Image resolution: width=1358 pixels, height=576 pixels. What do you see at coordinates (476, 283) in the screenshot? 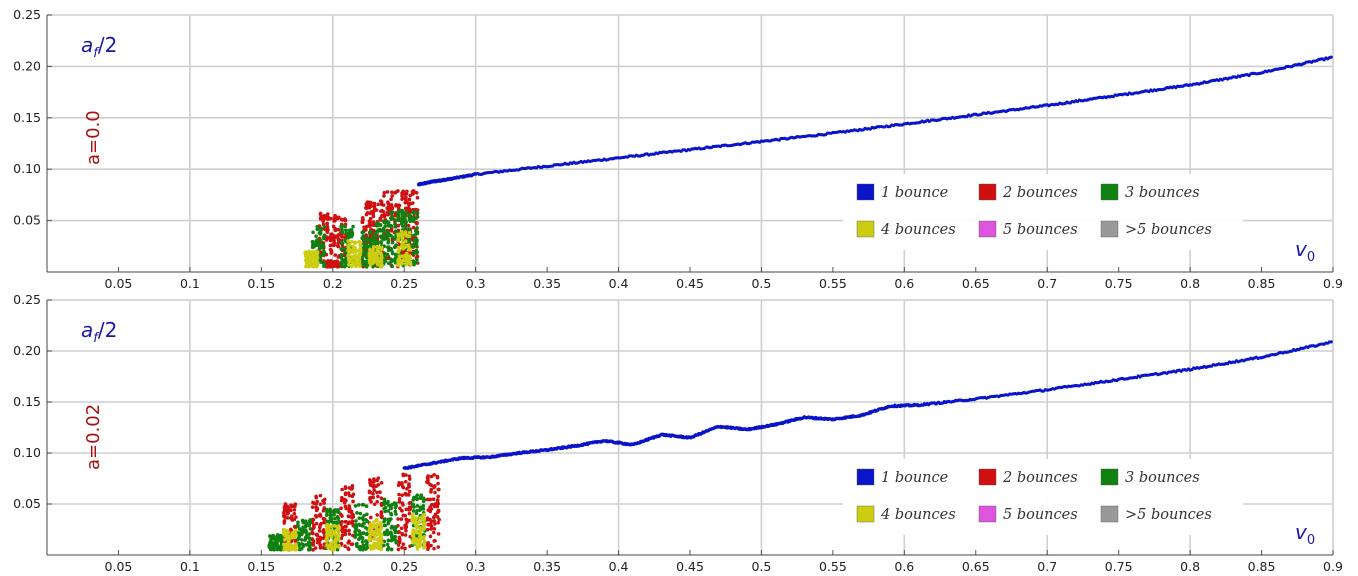
I see `x-tick-label: 0.3` at bounding box center [476, 283].